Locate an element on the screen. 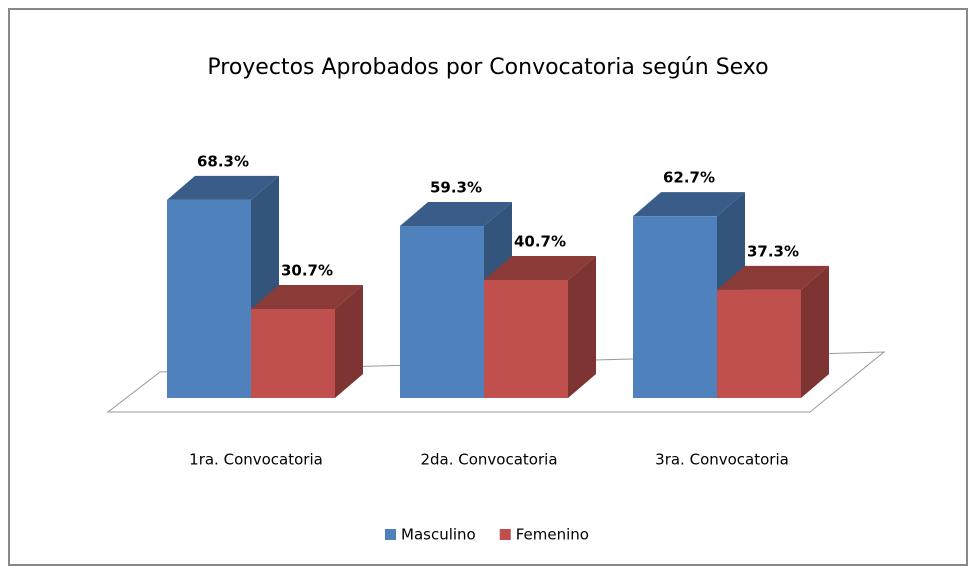  x-tick-label: 3ra. Convocatoria is located at coordinates (722, 460).